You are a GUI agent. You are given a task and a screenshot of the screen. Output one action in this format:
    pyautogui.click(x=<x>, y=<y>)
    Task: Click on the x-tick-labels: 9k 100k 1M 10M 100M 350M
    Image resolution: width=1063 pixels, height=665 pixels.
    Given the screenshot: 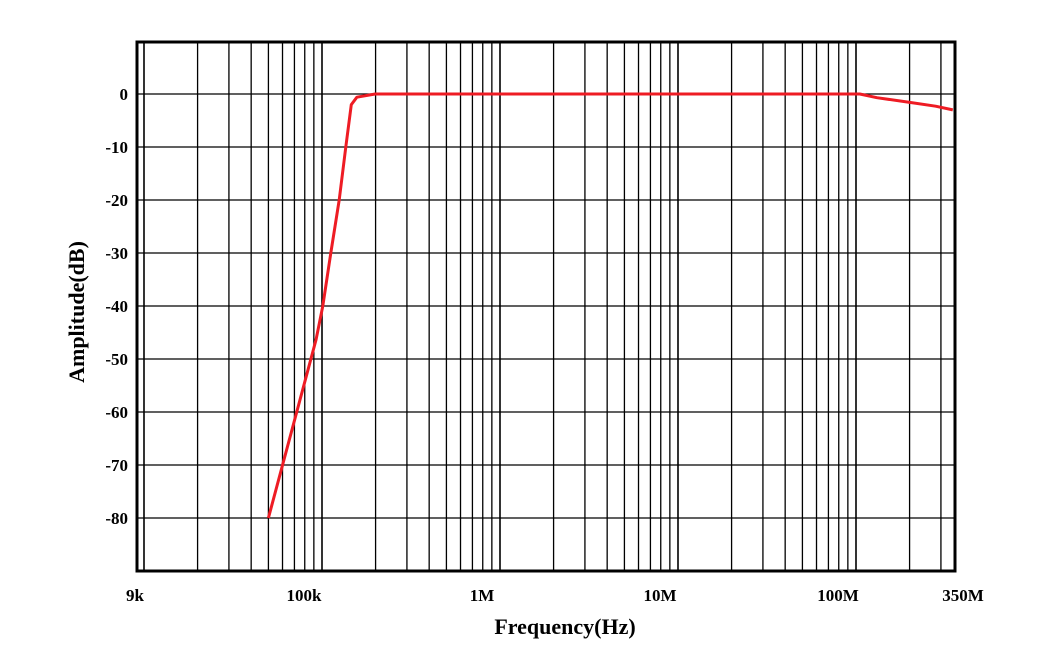 What is the action you would take?
    pyautogui.click(x=555, y=595)
    